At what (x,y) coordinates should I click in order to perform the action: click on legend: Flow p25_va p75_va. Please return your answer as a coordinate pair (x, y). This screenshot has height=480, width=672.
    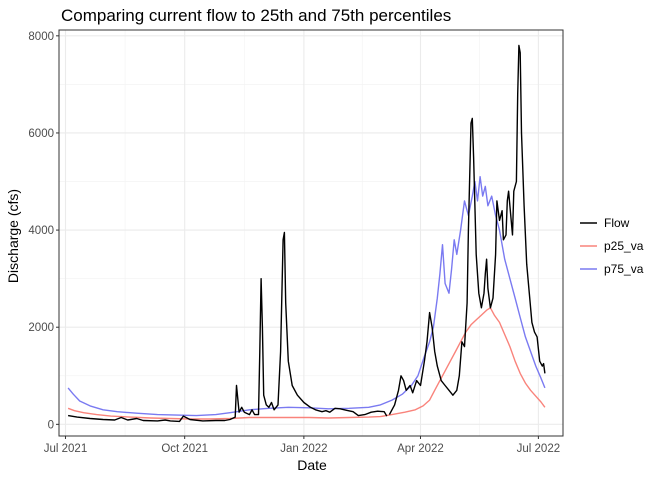
    Looking at the image, I should click on (612, 246).